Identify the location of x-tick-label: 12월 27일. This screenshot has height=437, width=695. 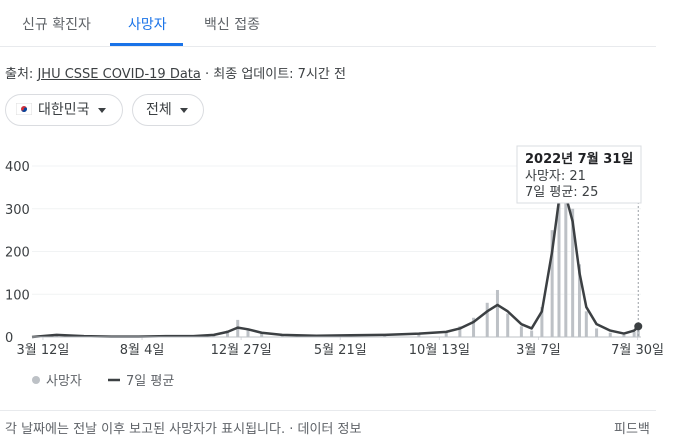
(241, 350).